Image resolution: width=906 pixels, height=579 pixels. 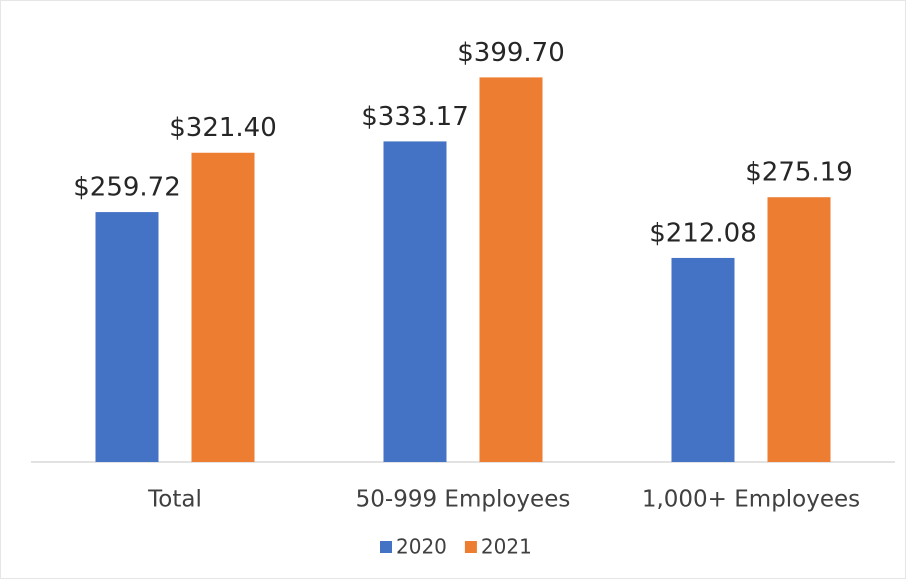 I want to click on x-tick-label: 50-999 Employees, so click(x=463, y=500).